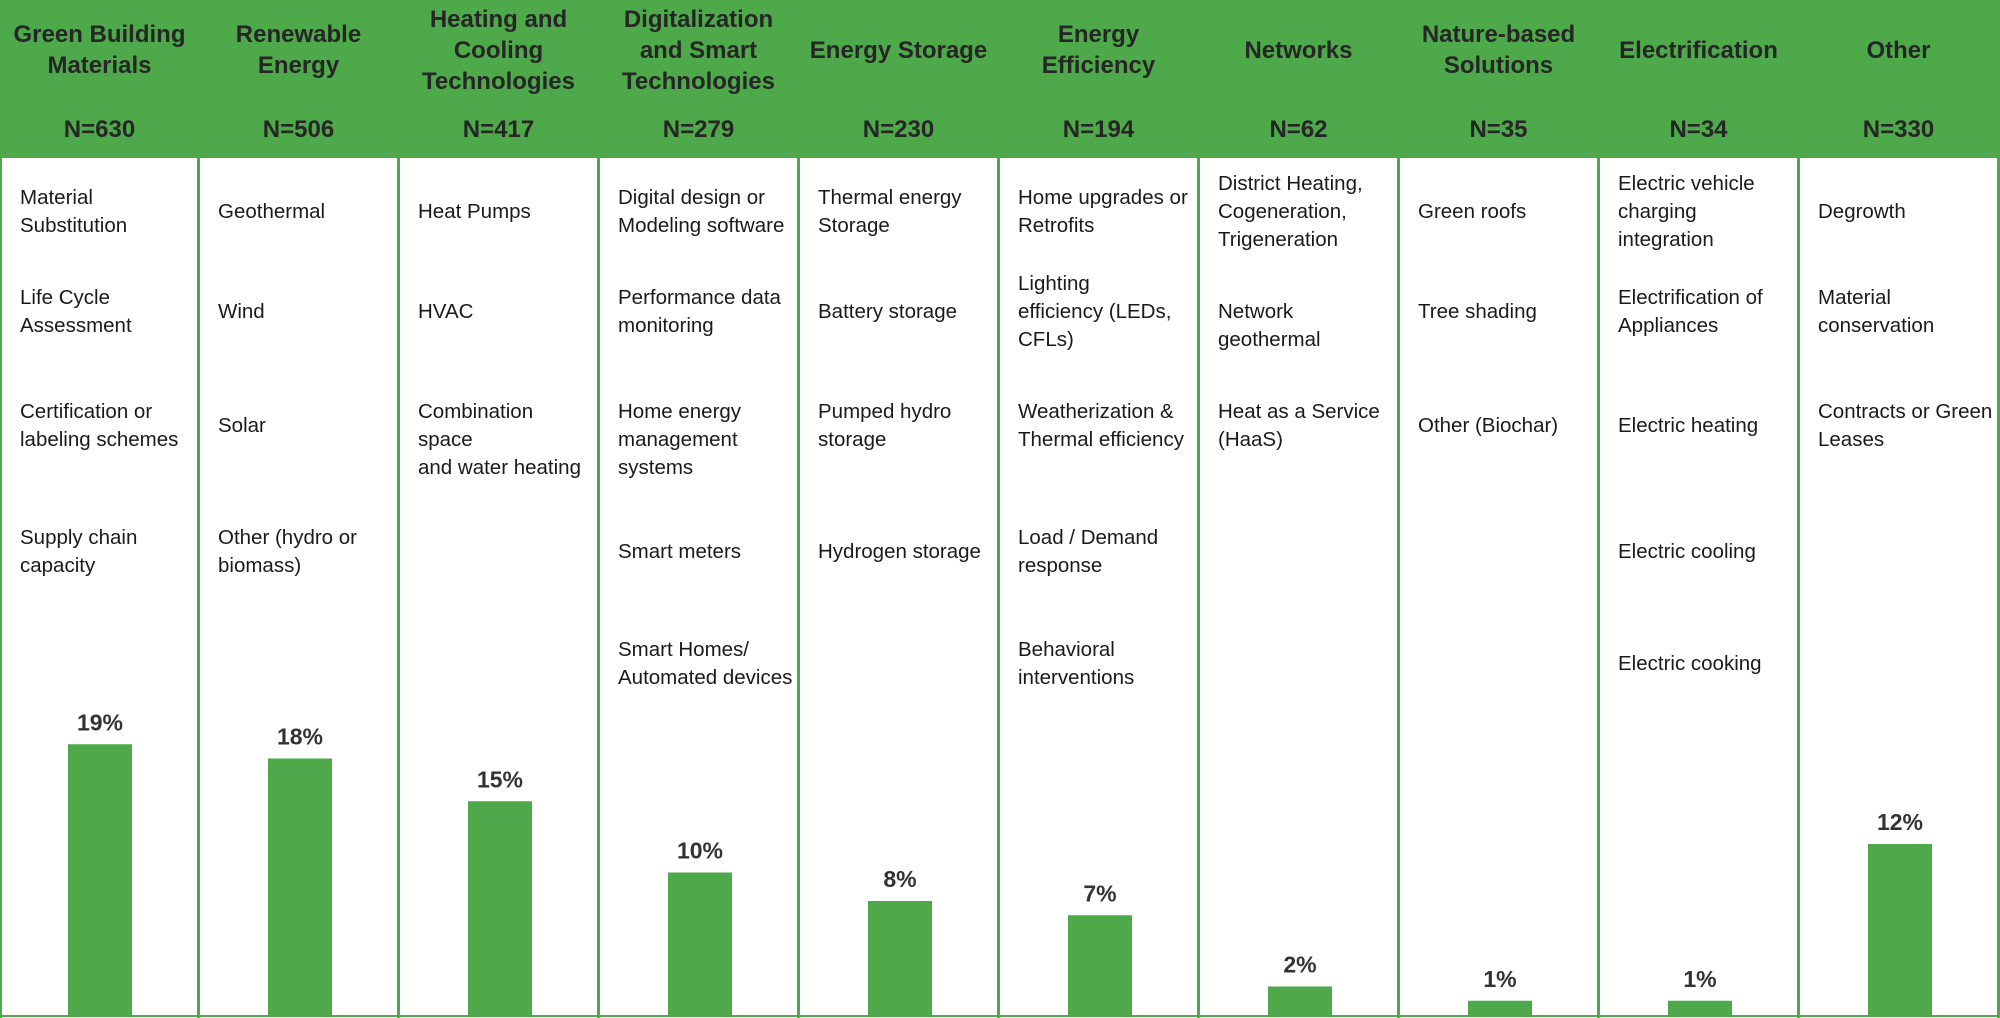 The image size is (2000, 1018). What do you see at coordinates (1698, 50) in the screenshot?
I see `category-title: Electrification` at bounding box center [1698, 50].